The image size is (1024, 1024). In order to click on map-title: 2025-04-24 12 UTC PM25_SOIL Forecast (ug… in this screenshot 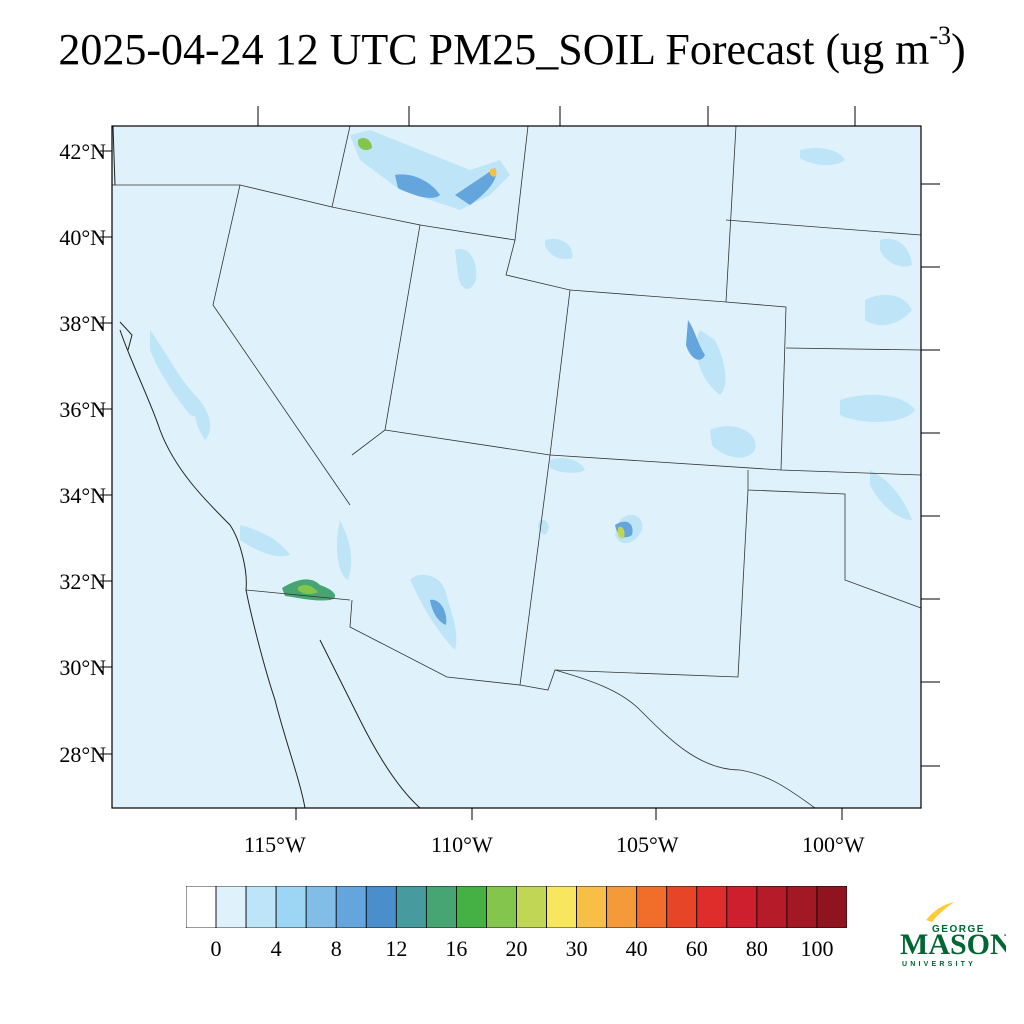, I will do `click(512, 48)`.